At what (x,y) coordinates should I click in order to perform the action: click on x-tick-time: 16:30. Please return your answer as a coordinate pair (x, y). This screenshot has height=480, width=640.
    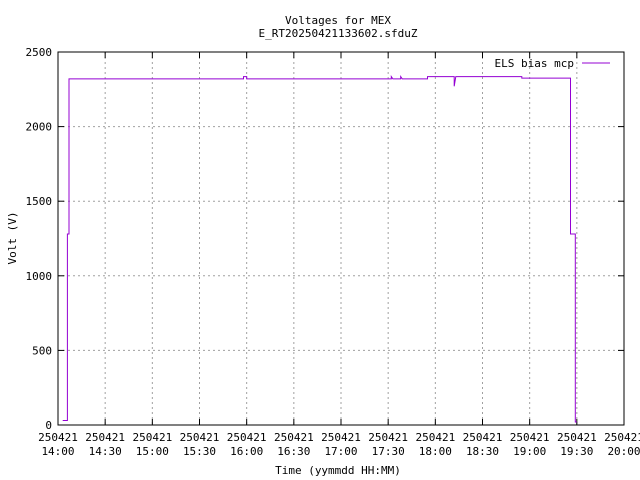
    Looking at the image, I should click on (293, 451).